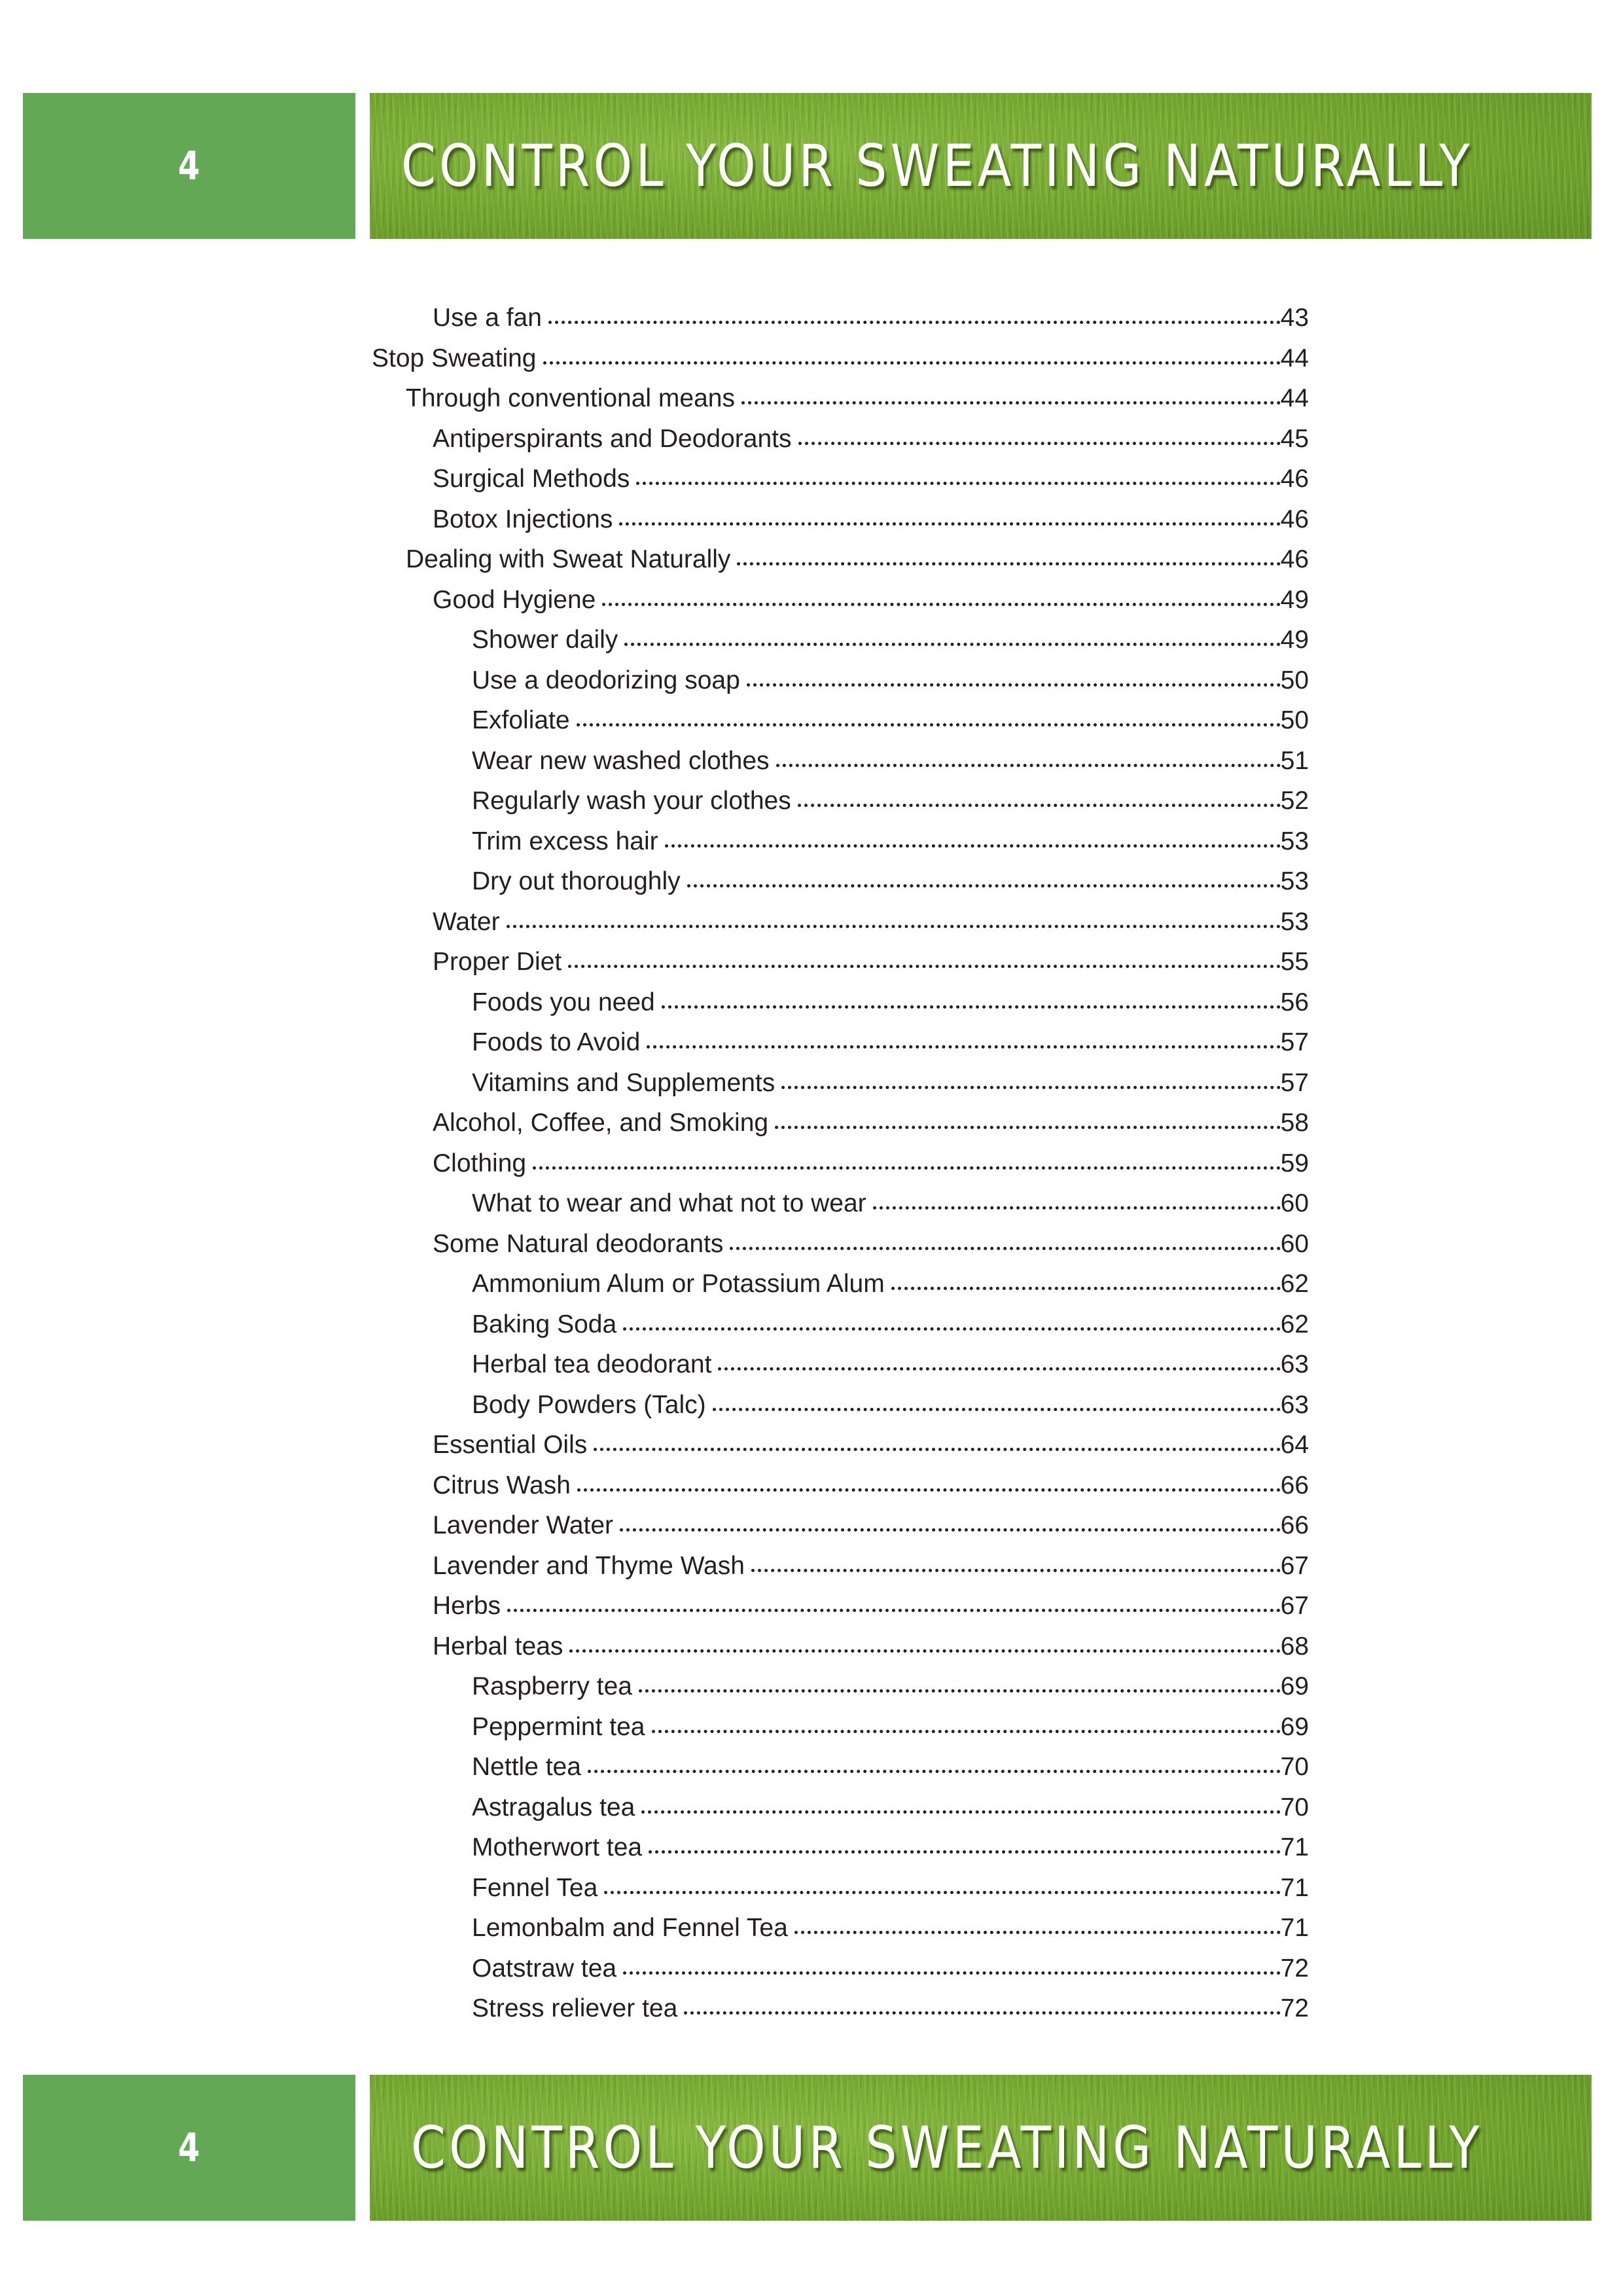 This screenshot has height=2296, width=1623. Describe the element at coordinates (1294, 1163) in the screenshot. I see `toc-entry-page: 59` at that location.